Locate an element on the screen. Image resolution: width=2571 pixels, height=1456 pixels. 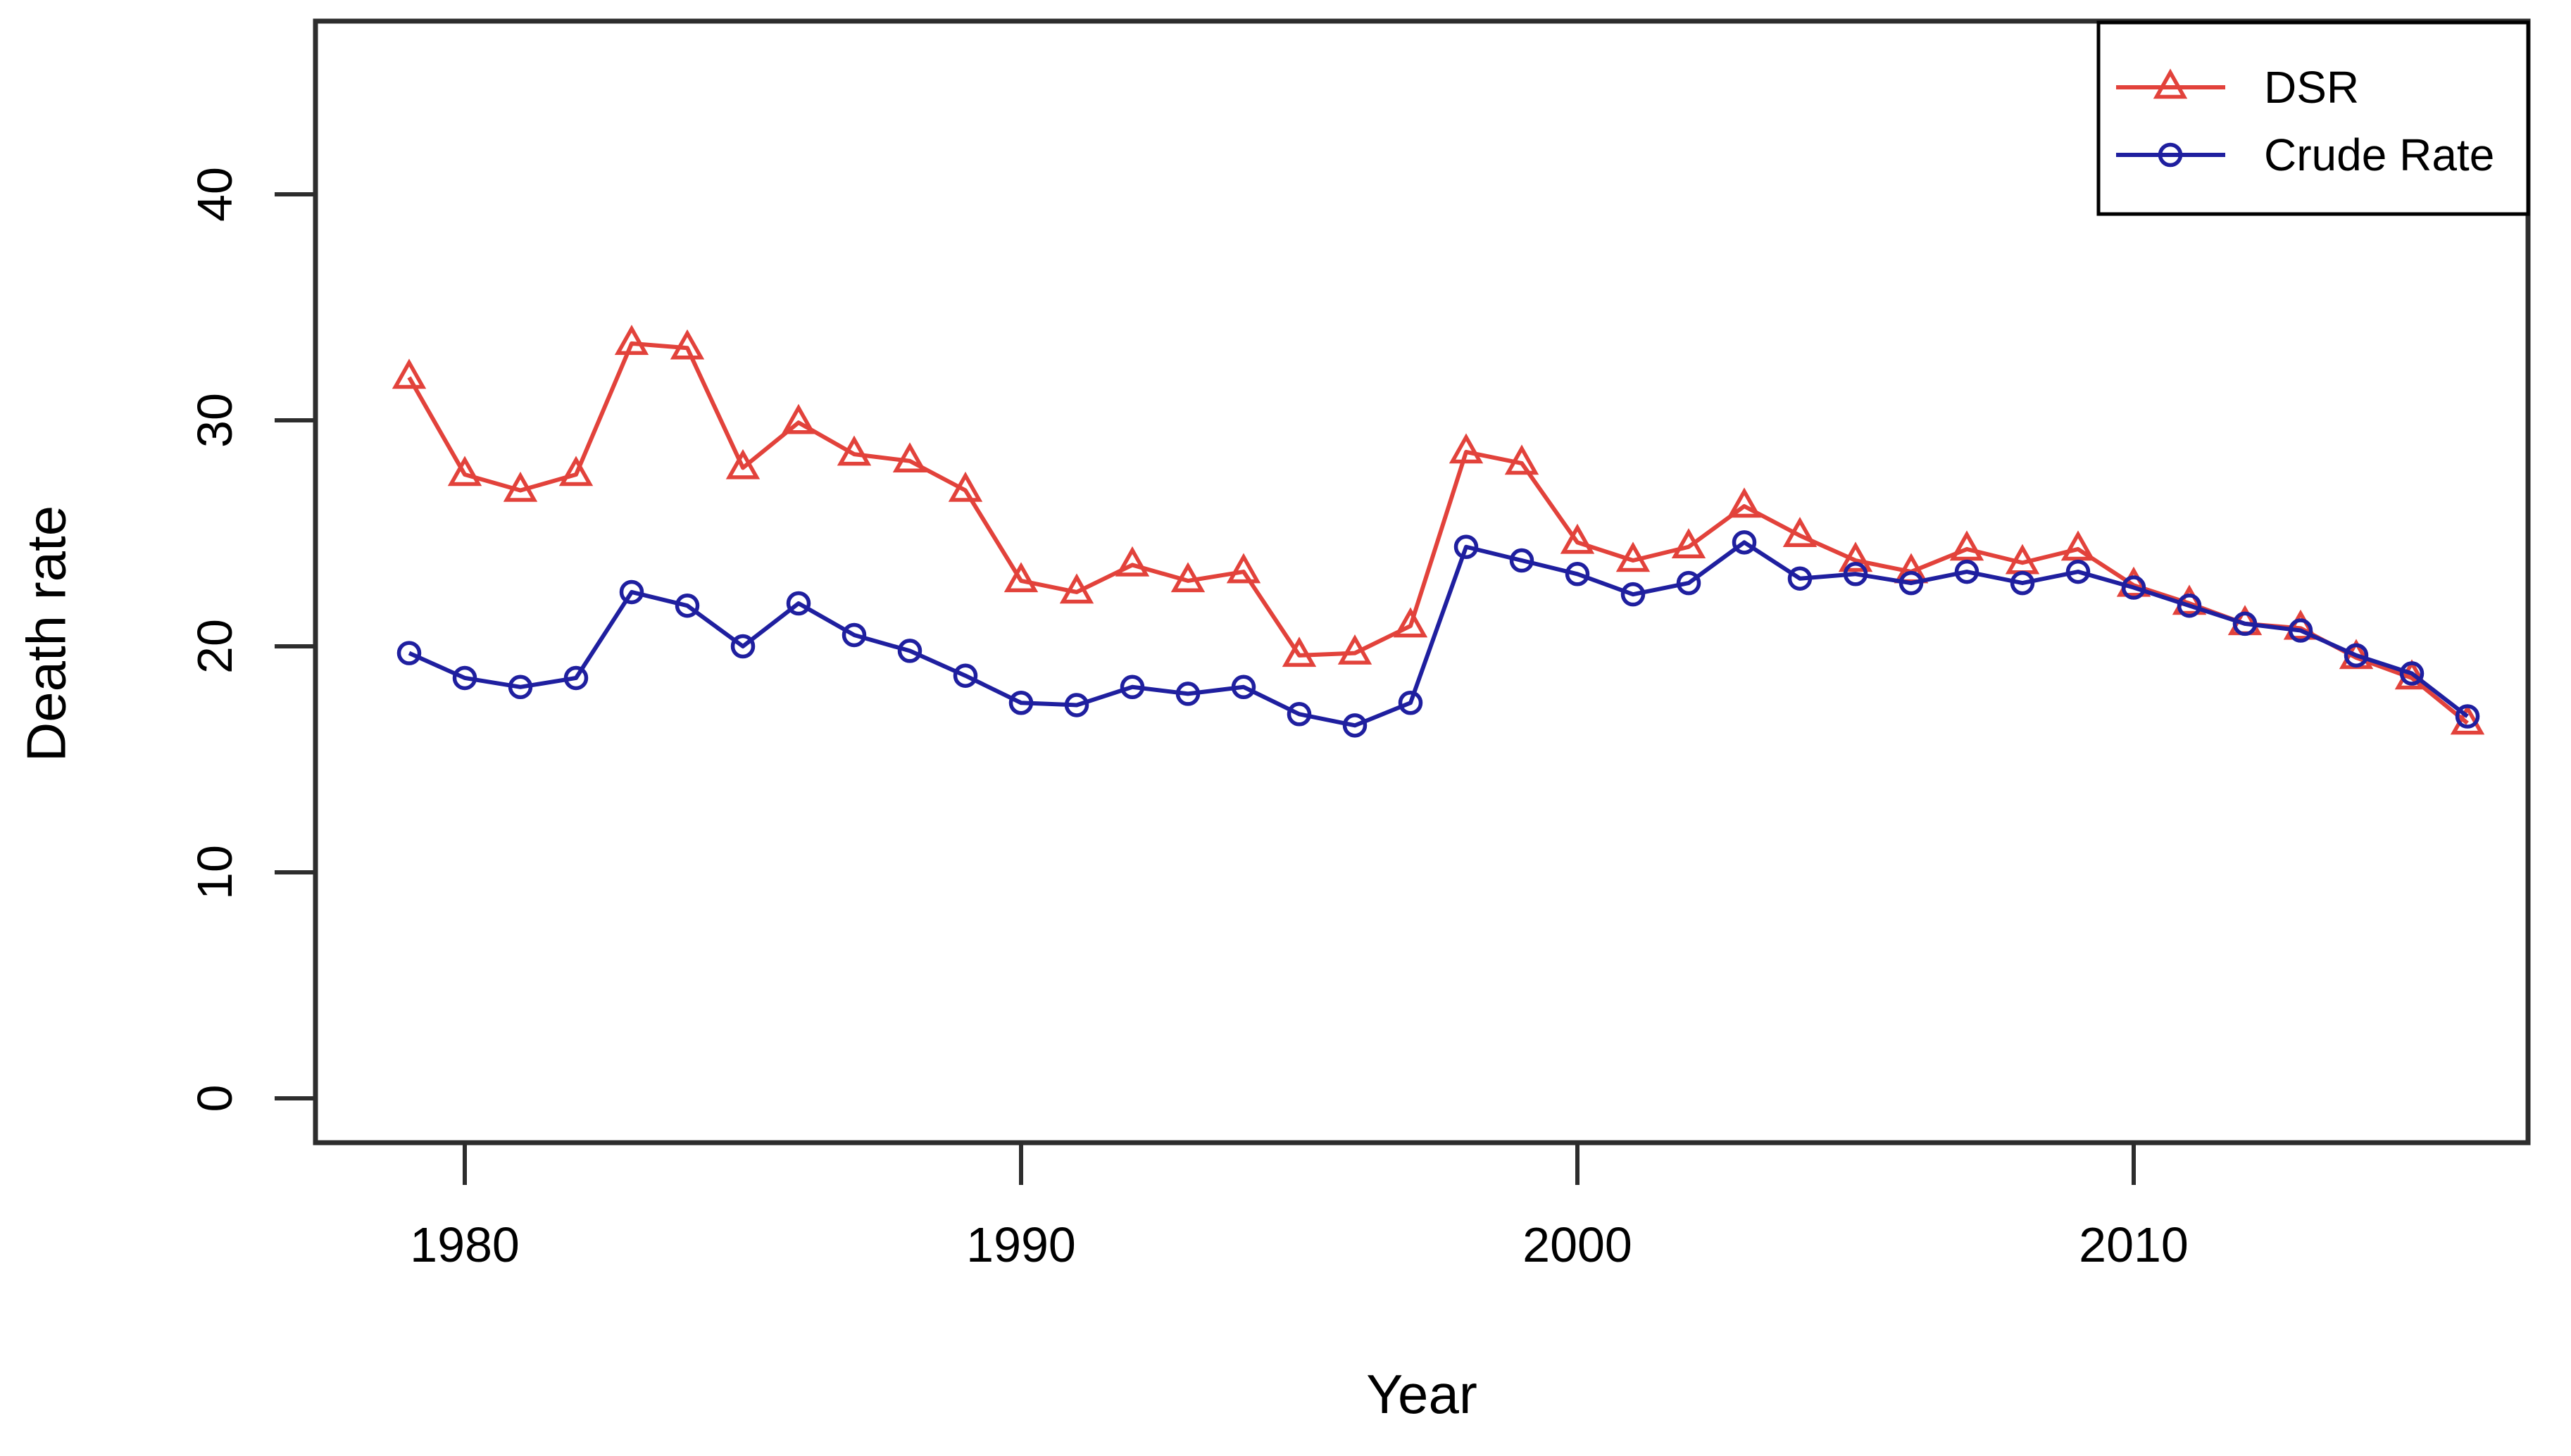
y-tick-label-0: 0 is located at coordinates (214, 1098).